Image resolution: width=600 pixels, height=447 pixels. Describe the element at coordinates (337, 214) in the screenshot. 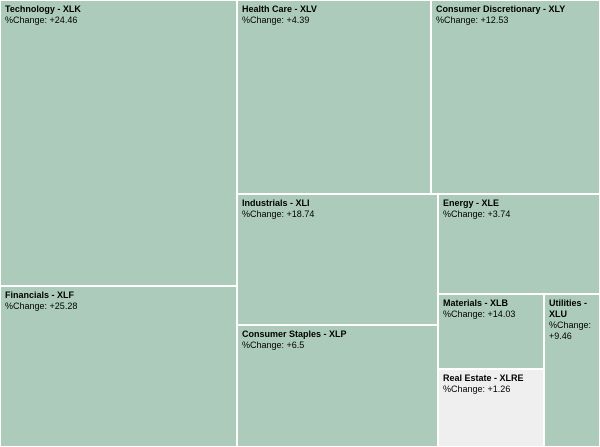

I see `tile-change-text: %Change: +18.74` at that location.